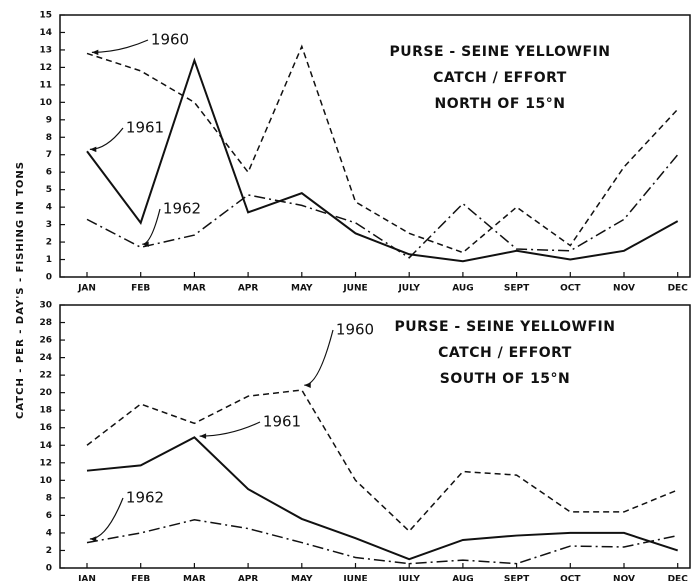 Image resolution: width=695 pixels, height=581 pixels. Describe the element at coordinates (382, 542) in the screenshot. I see `series-line` at that location.